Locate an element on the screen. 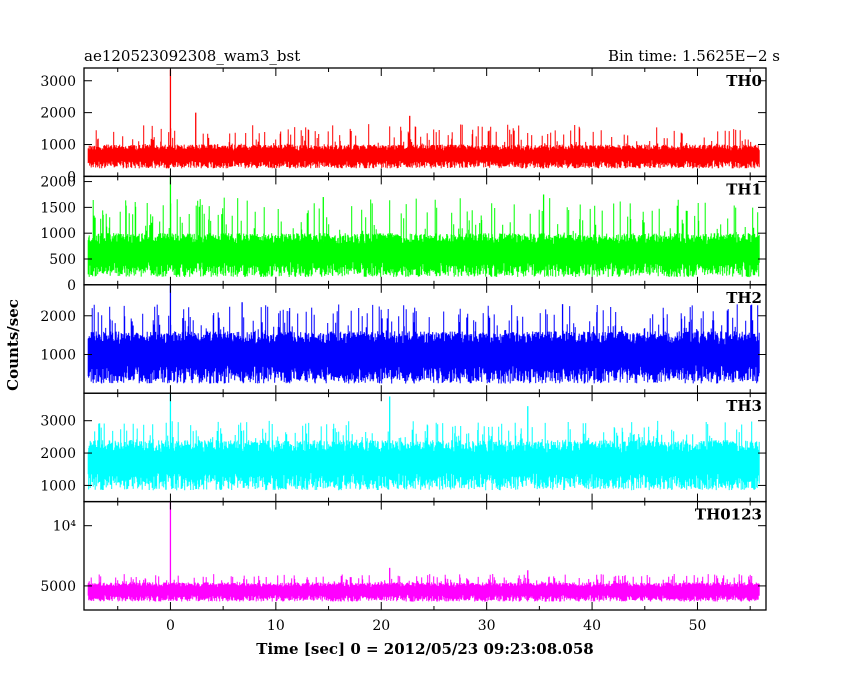 This screenshot has width=850, height=680. panel-frame is located at coordinates (425, 555).